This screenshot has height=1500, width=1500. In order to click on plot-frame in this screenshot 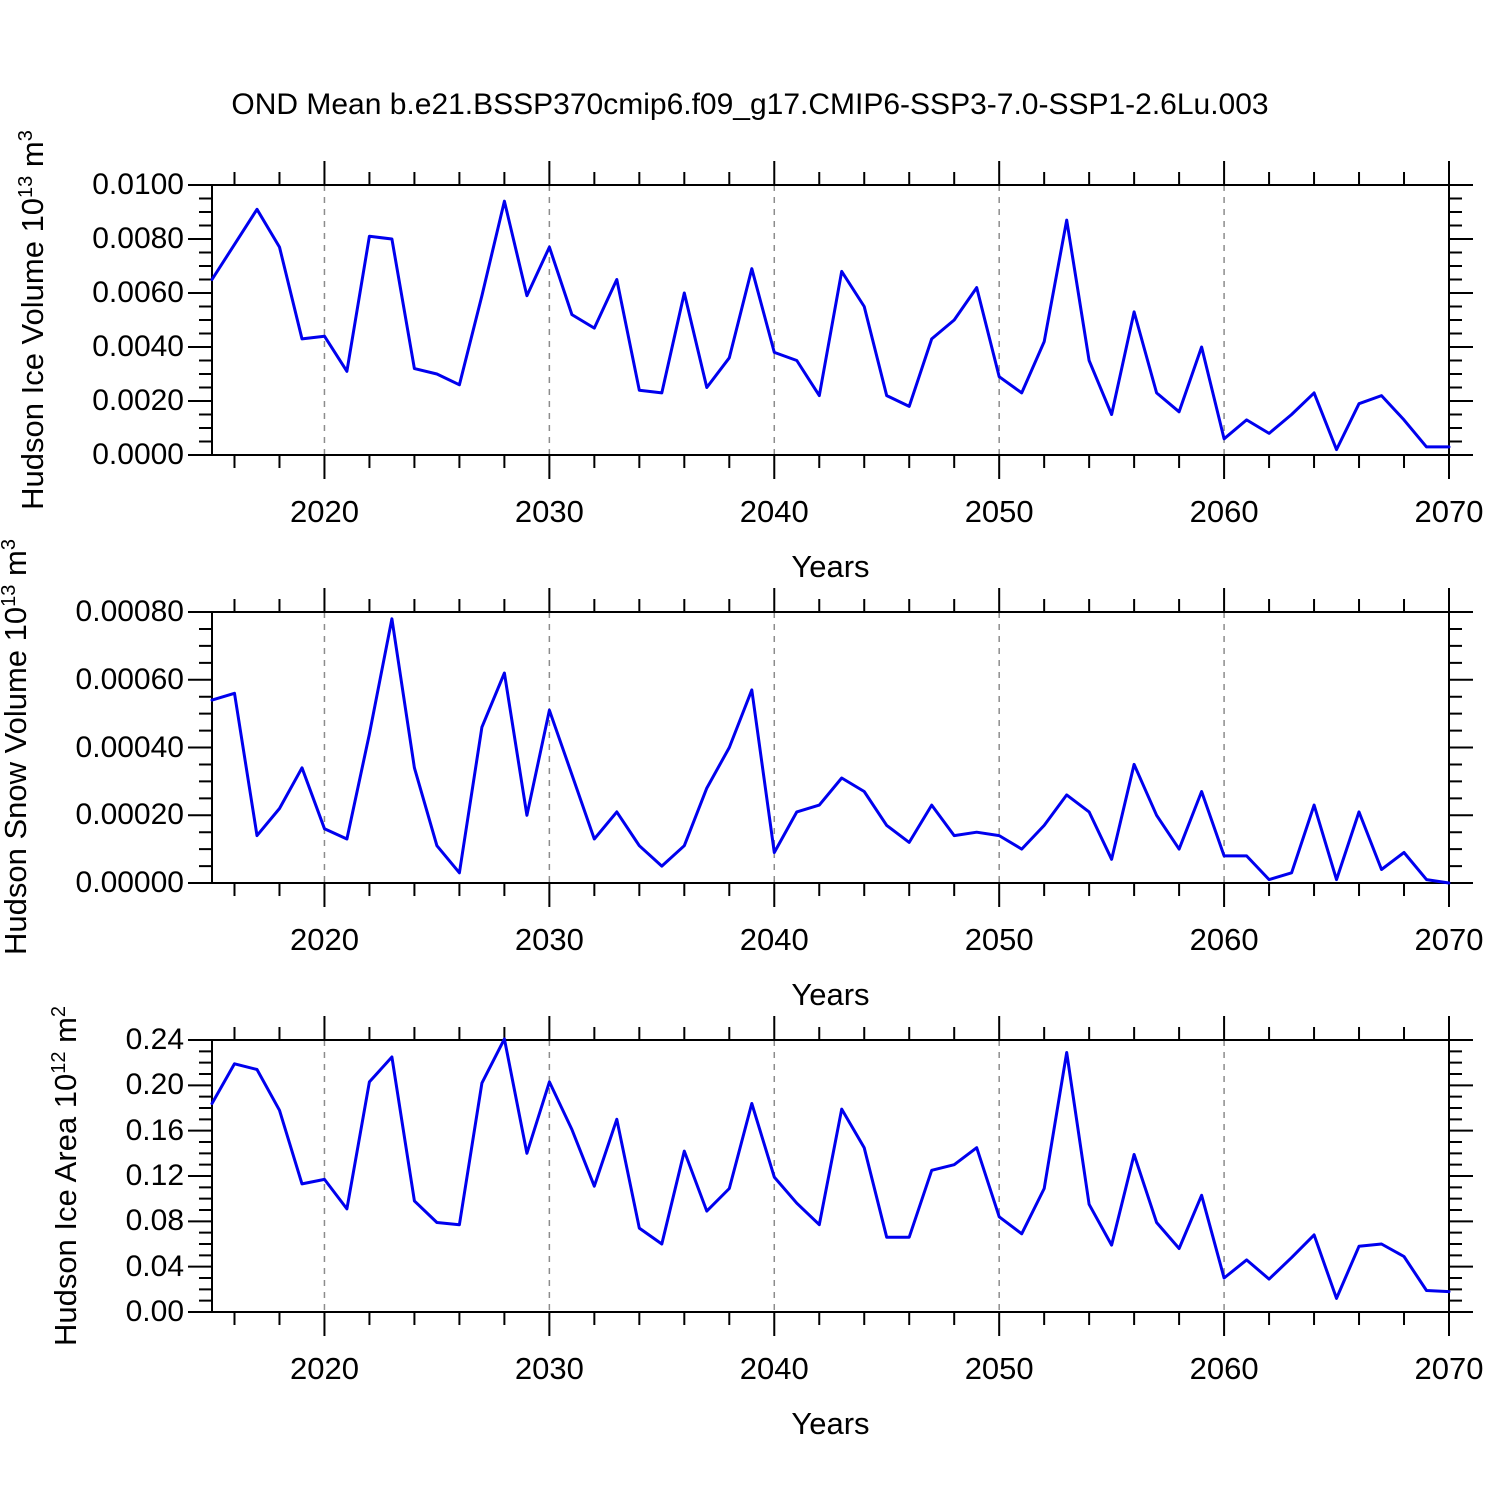, I will do `click(830, 320)`.